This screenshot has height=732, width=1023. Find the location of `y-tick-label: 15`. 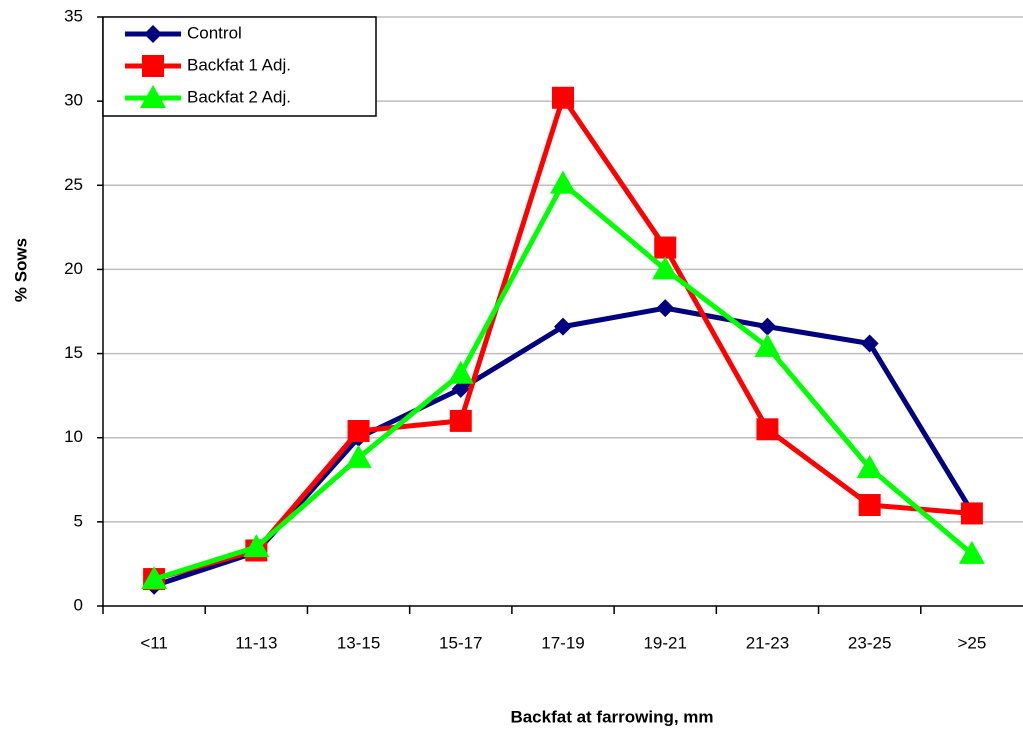

y-tick-label: 15 is located at coordinates (73, 352).